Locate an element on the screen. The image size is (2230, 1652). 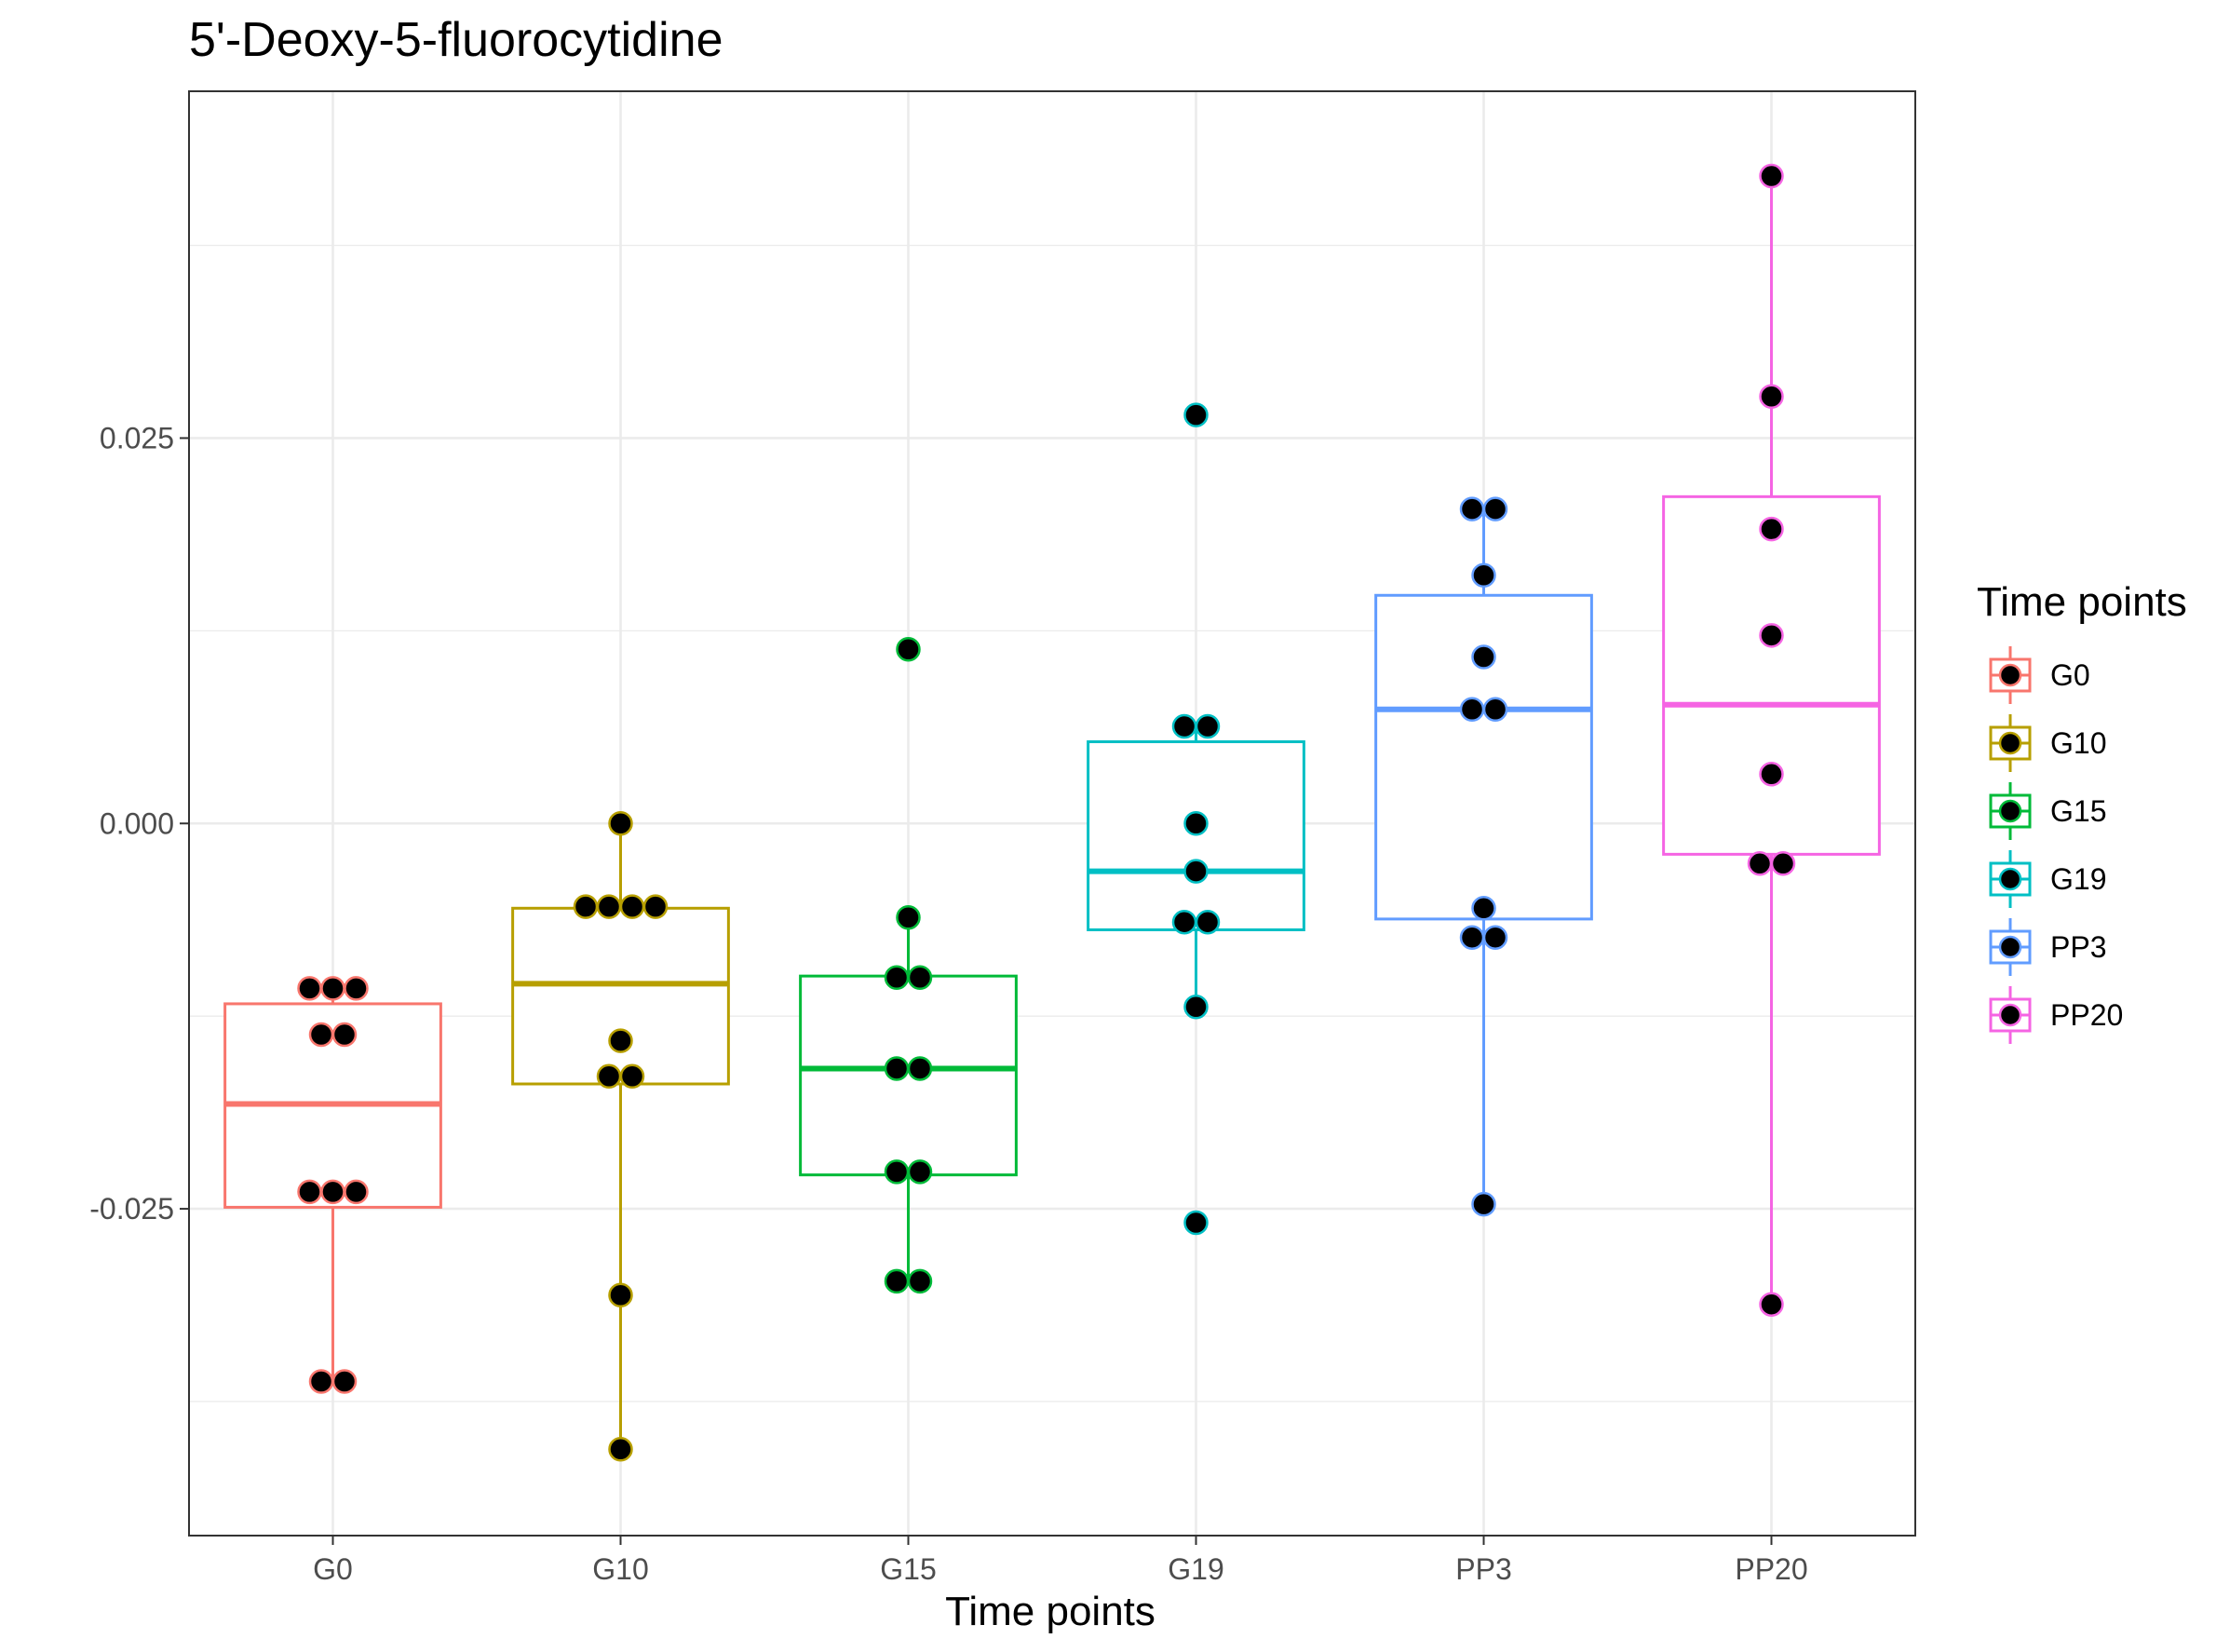
y-tick-label: -0.025 is located at coordinates (131, 1208).